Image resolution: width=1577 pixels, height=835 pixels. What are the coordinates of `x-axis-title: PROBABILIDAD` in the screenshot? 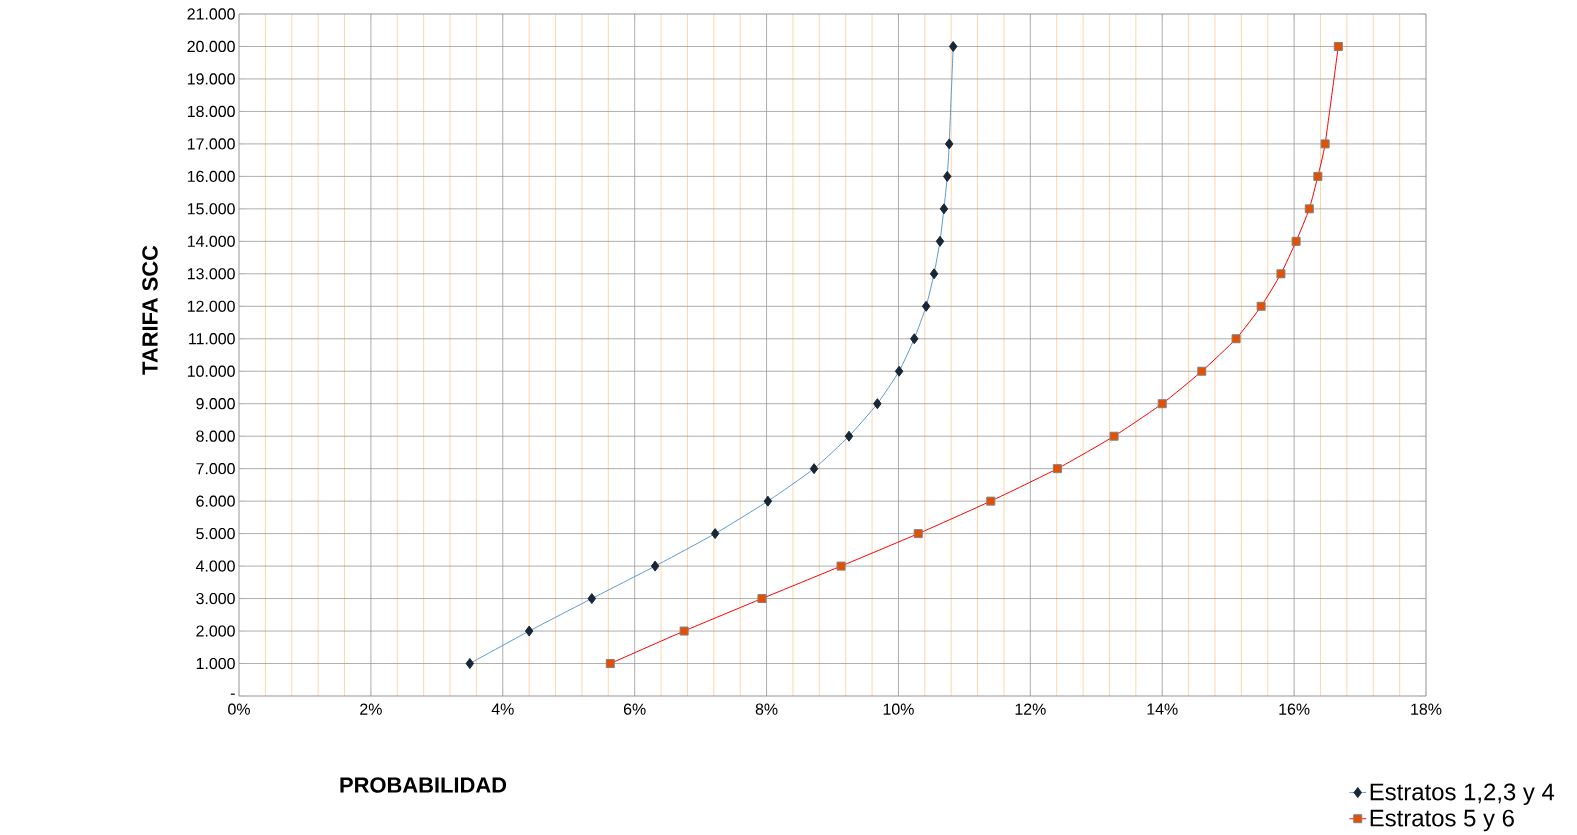 It's located at (423, 785).